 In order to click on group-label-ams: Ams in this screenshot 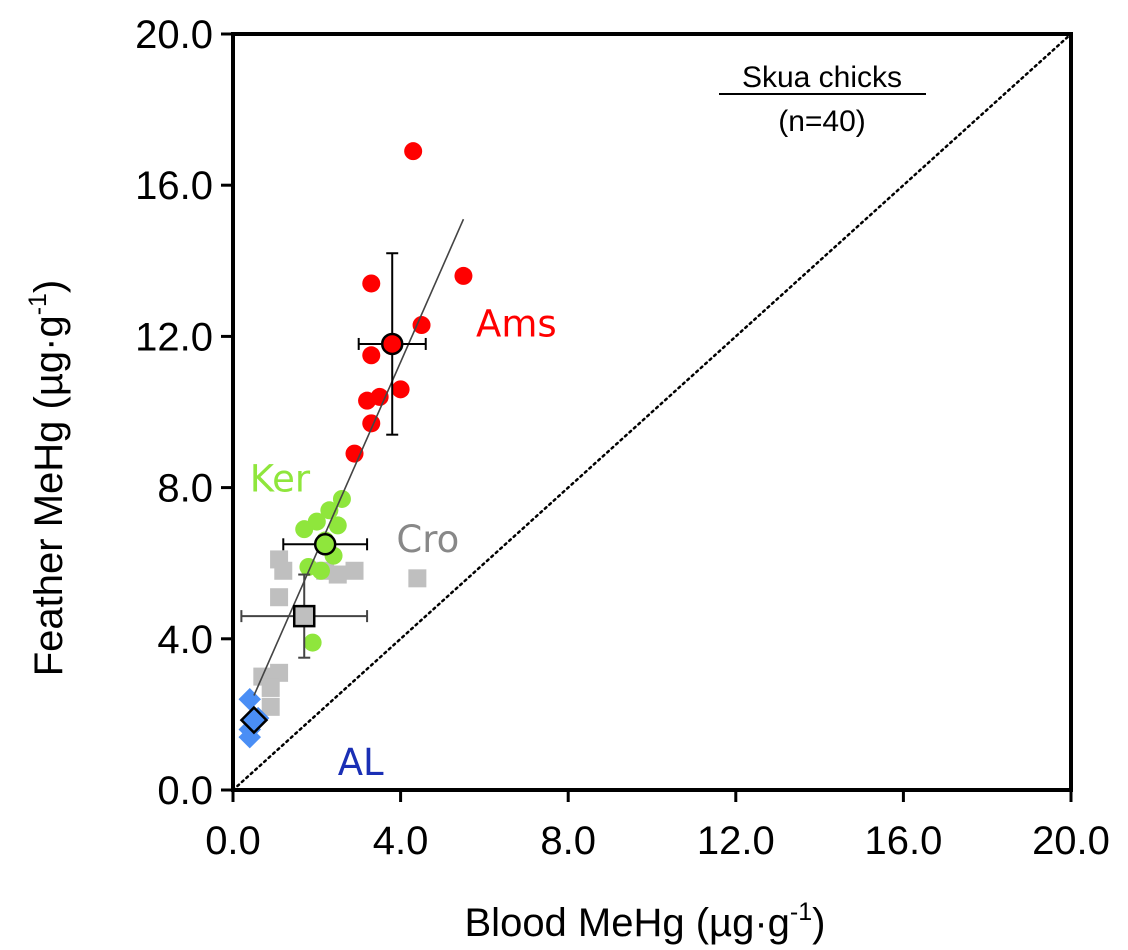, I will do `click(516, 323)`.